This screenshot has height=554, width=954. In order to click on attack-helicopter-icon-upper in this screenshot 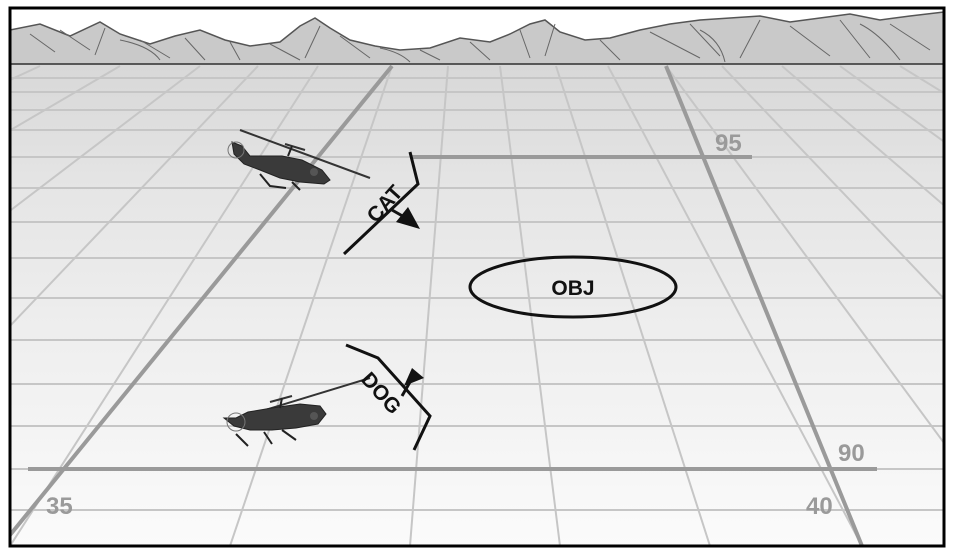, I will do `click(299, 160)`.